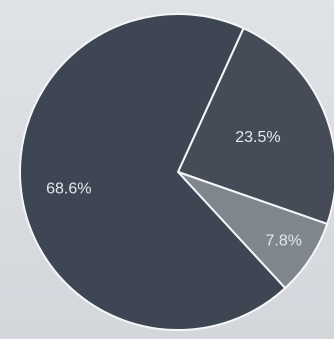 The width and height of the screenshot is (334, 339). What do you see at coordinates (68, 189) in the screenshot?
I see `slice-label: 68.6%` at bounding box center [68, 189].